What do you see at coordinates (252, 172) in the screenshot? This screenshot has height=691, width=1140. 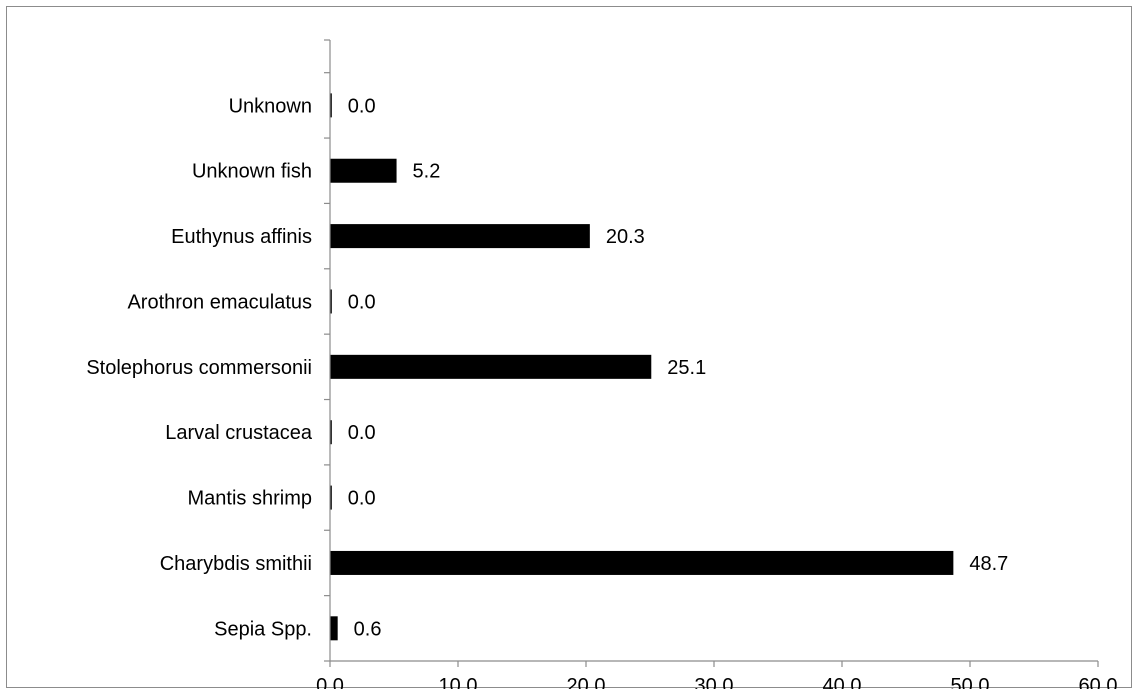 I see `category-label: Unknown fish` at bounding box center [252, 172].